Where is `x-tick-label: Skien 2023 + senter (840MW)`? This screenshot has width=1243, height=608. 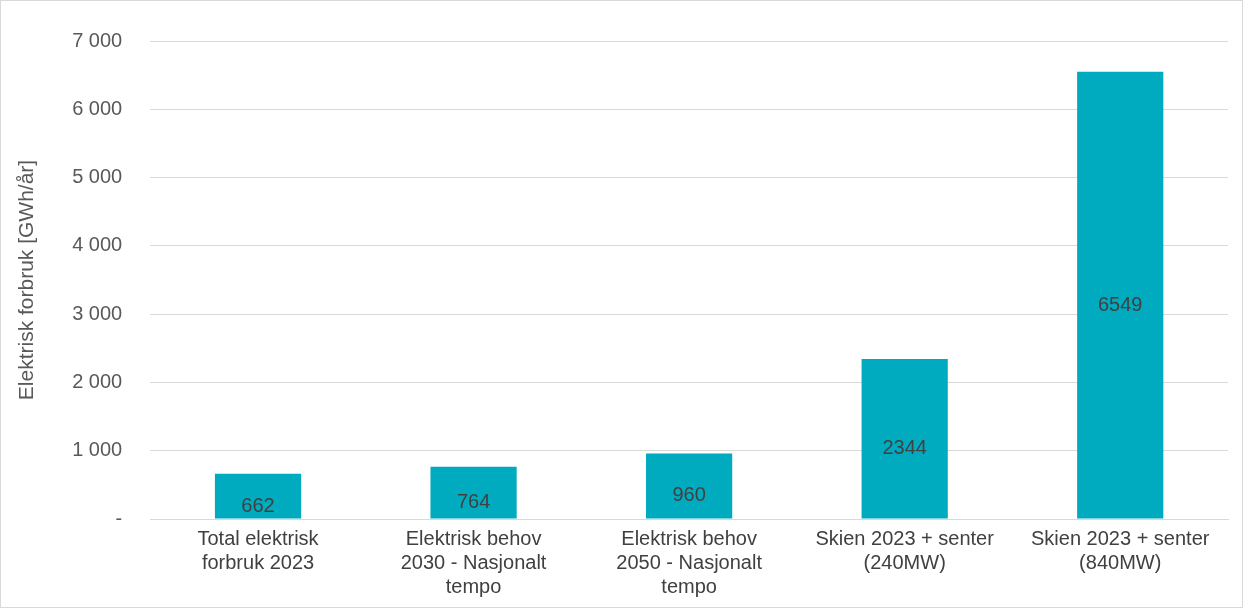
x-tick-label: Skien 2023 + senter (840MW) is located at coordinates (1120, 549).